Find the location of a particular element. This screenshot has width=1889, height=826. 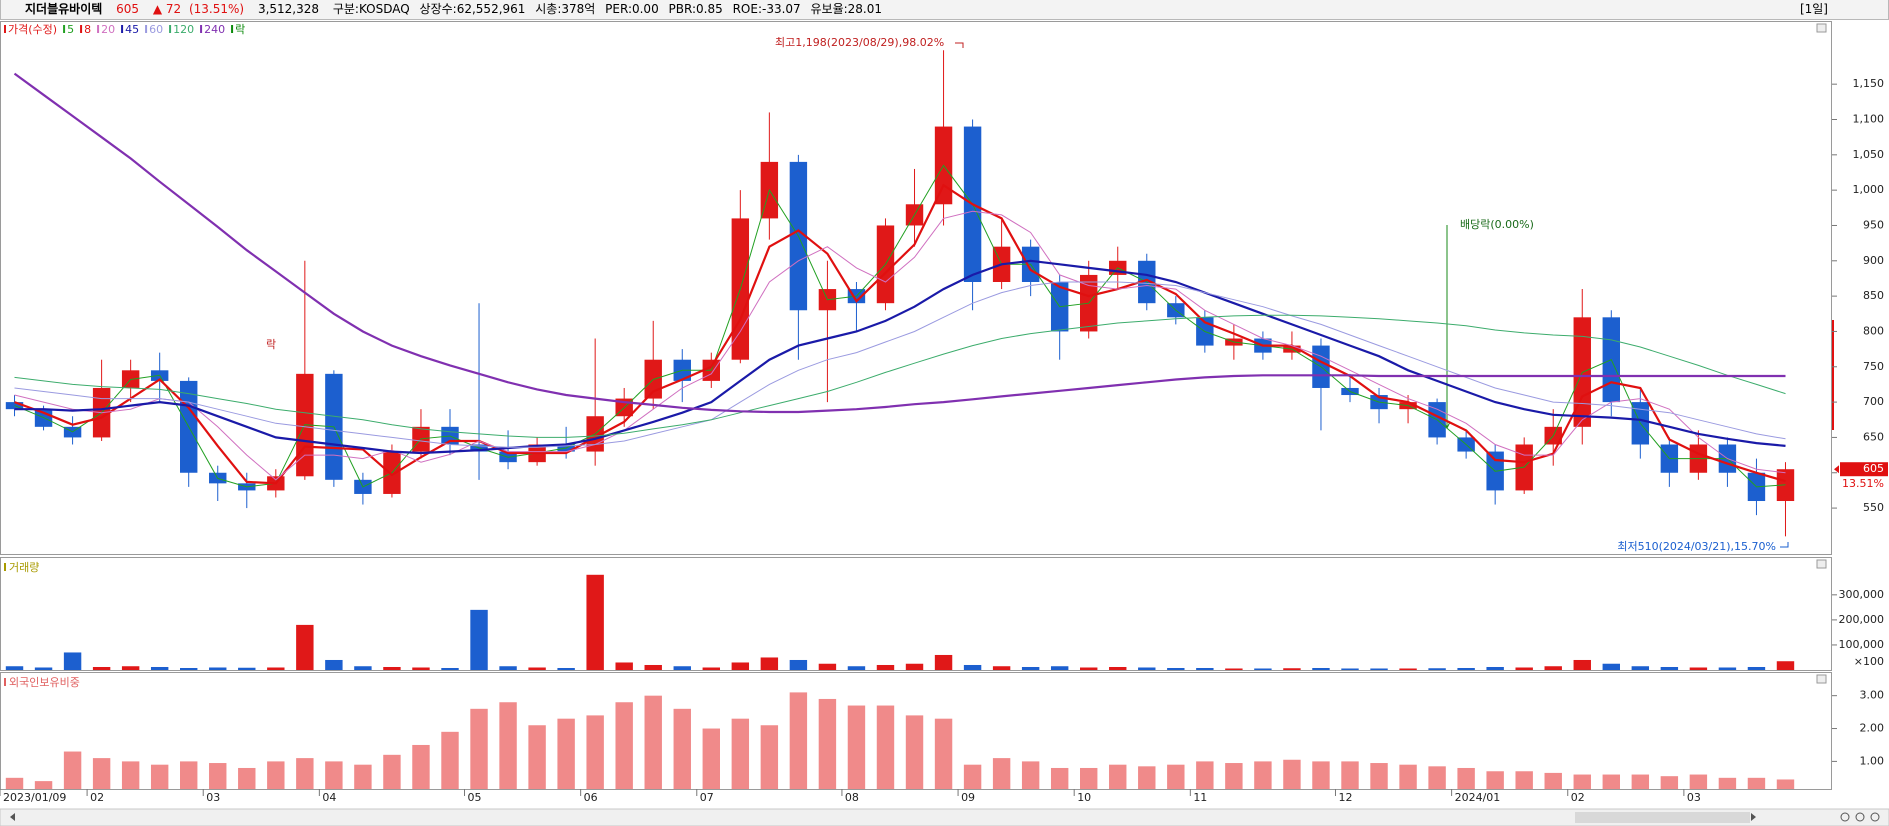

x-tick-label: 12 is located at coordinates (1345, 797).